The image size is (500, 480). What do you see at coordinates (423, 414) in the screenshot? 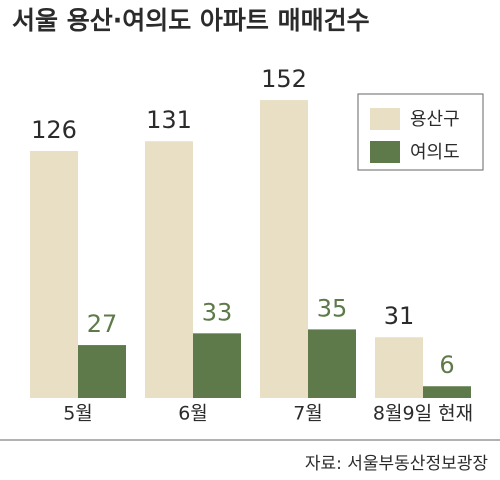
I see `x-tick-label: 8월9일 현재` at bounding box center [423, 414].